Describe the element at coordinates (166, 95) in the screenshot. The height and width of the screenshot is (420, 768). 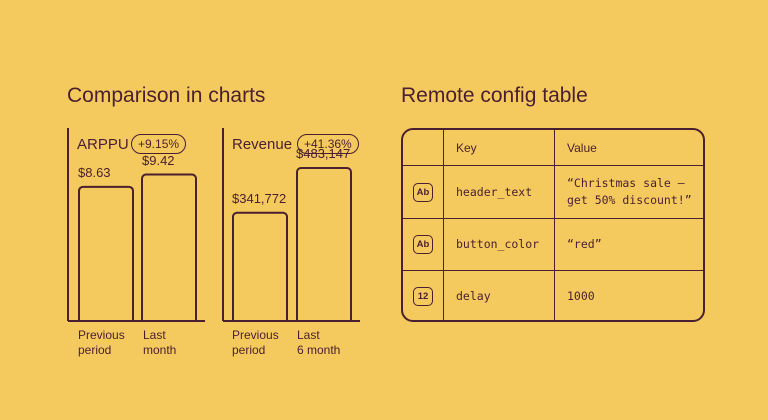
I see `charts-section-title: Comparison in charts` at that location.